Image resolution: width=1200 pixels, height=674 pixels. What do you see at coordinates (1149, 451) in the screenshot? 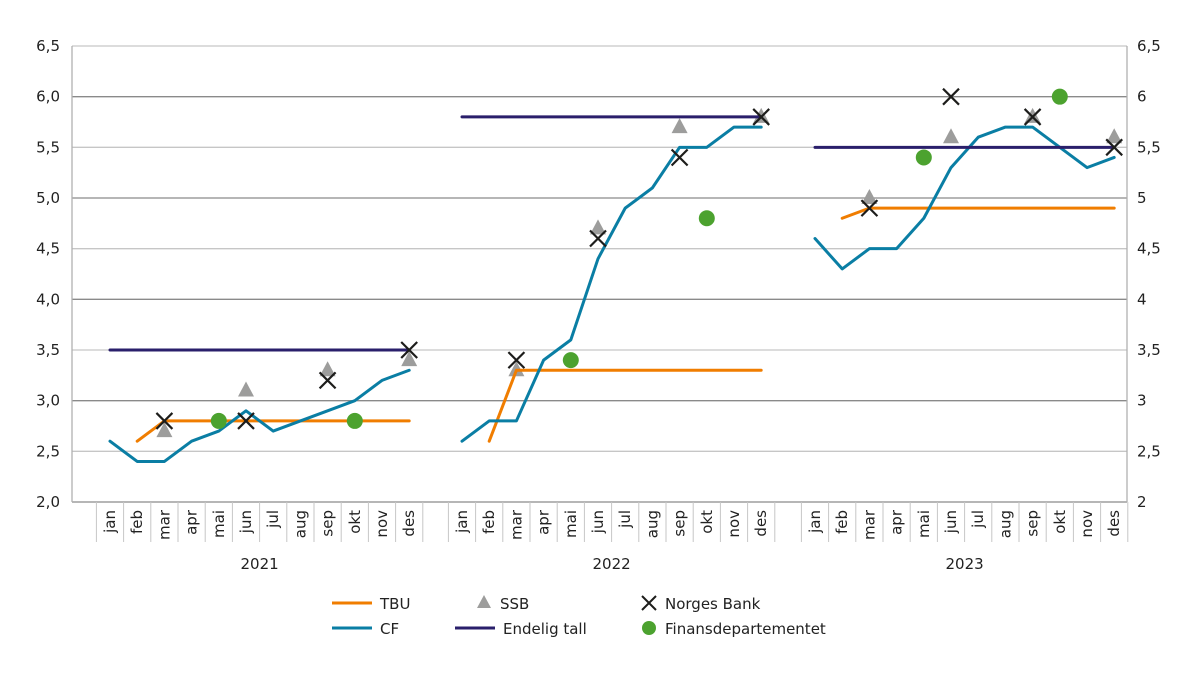
I see `y-tick-label-right: 2,5` at bounding box center [1149, 451].